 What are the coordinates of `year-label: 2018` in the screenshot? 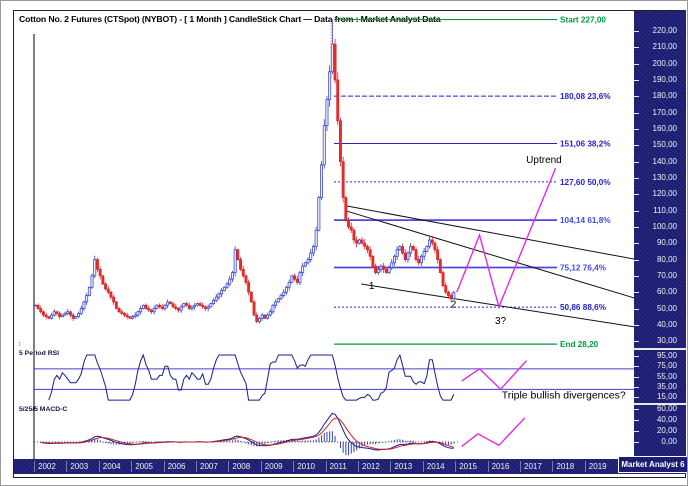 It's located at (565, 466).